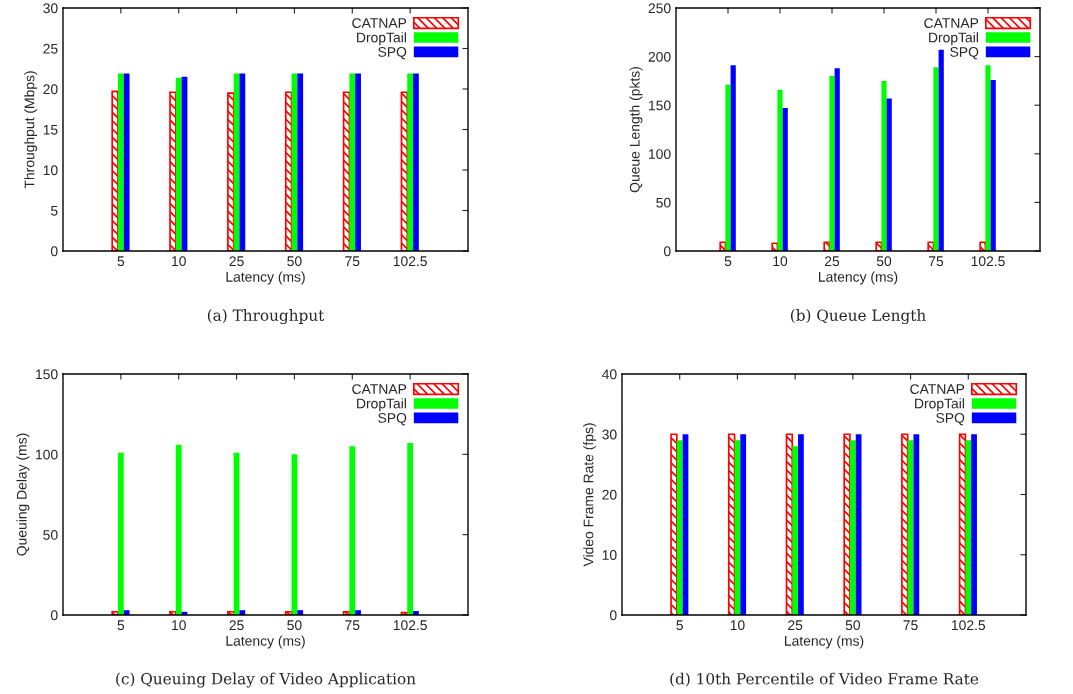  What do you see at coordinates (824, 679) in the screenshot?
I see `text: (d) 10th Percentile of Video Frame Rate` at bounding box center [824, 679].